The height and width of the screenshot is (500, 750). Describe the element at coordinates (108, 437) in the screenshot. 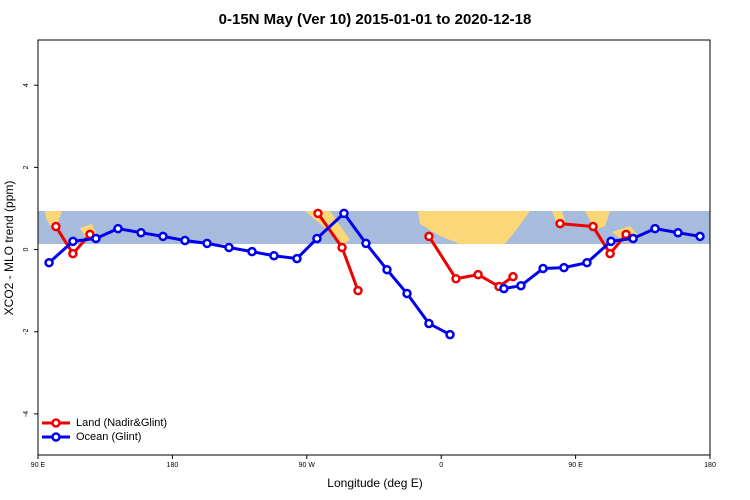

I see `legend-label: Ocean (Glint)` at that location.